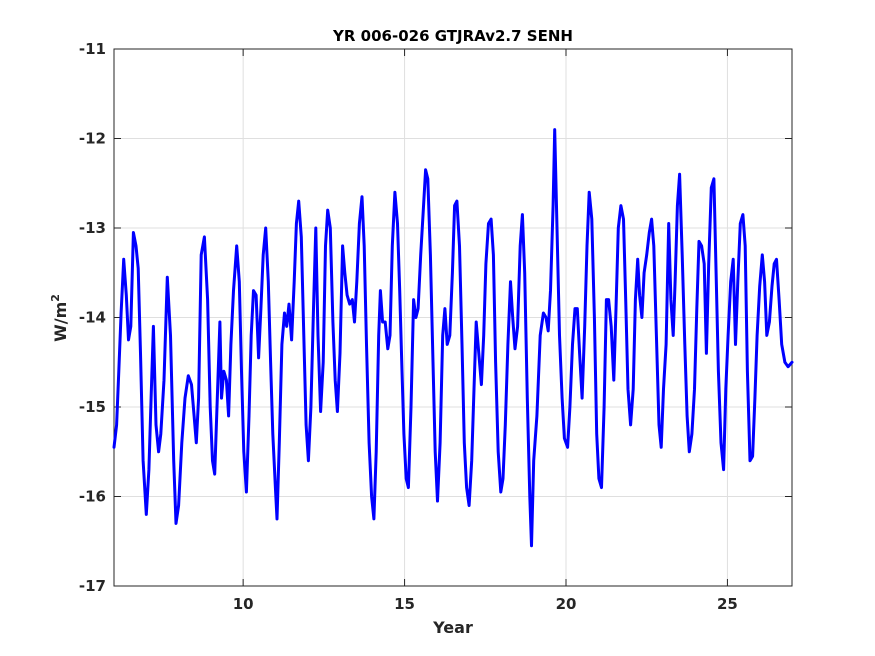  What do you see at coordinates (92, 497) in the screenshot?
I see `y-tick-label: -16` at bounding box center [92, 497].